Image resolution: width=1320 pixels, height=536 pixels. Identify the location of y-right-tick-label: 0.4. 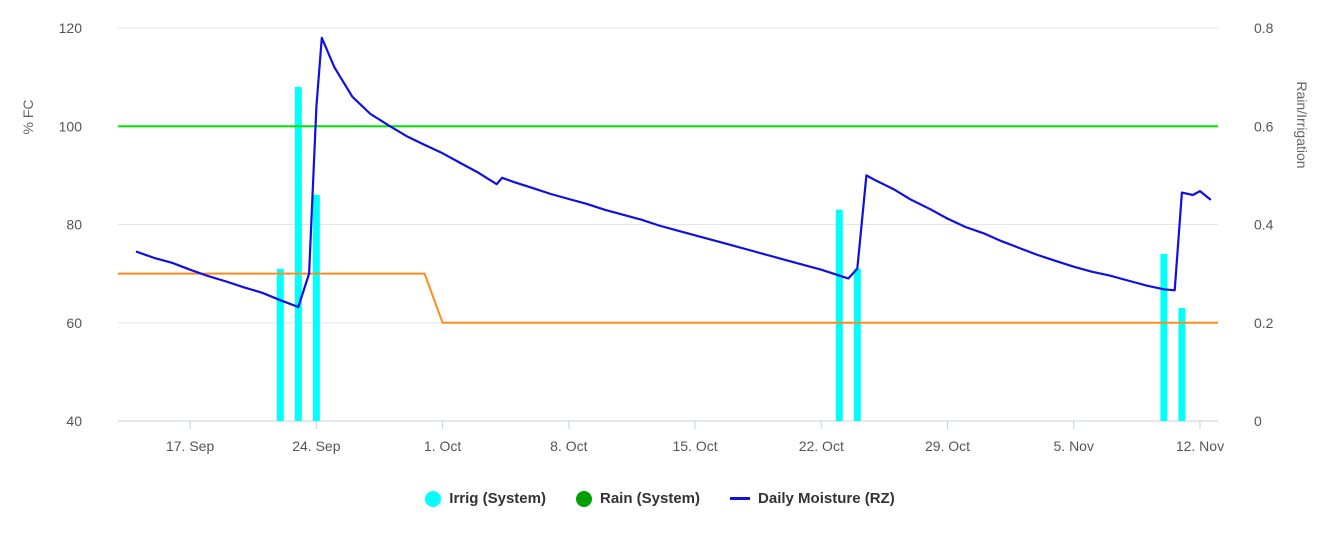
(1264, 225).